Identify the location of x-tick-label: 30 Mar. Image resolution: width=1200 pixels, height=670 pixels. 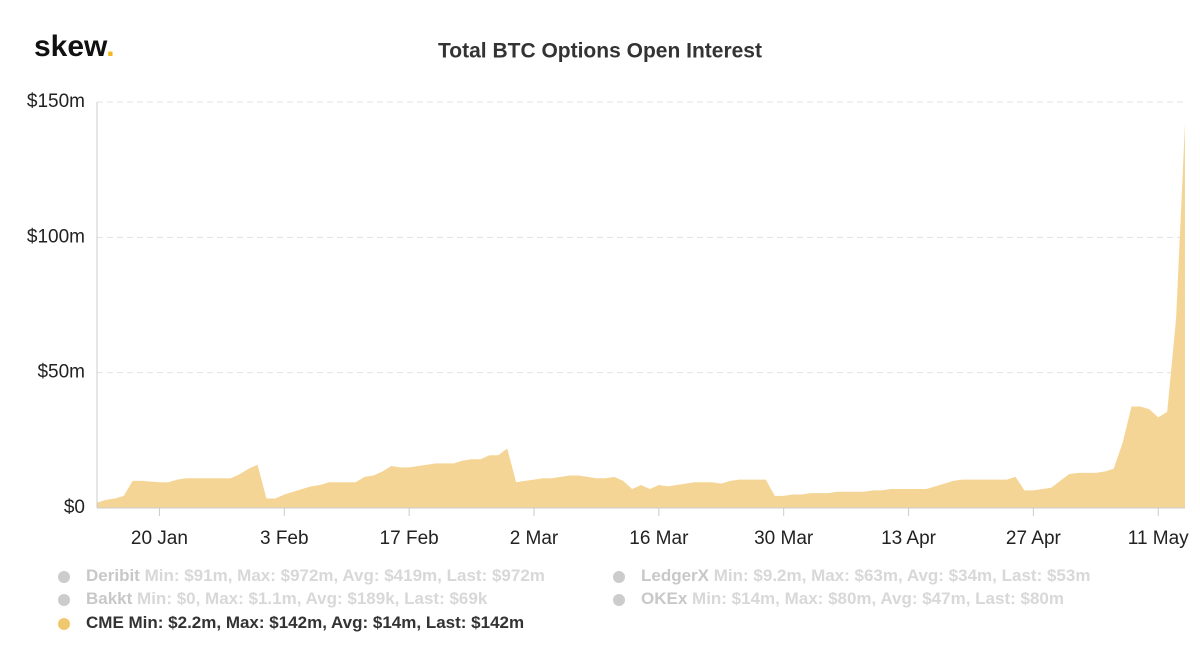
(784, 538).